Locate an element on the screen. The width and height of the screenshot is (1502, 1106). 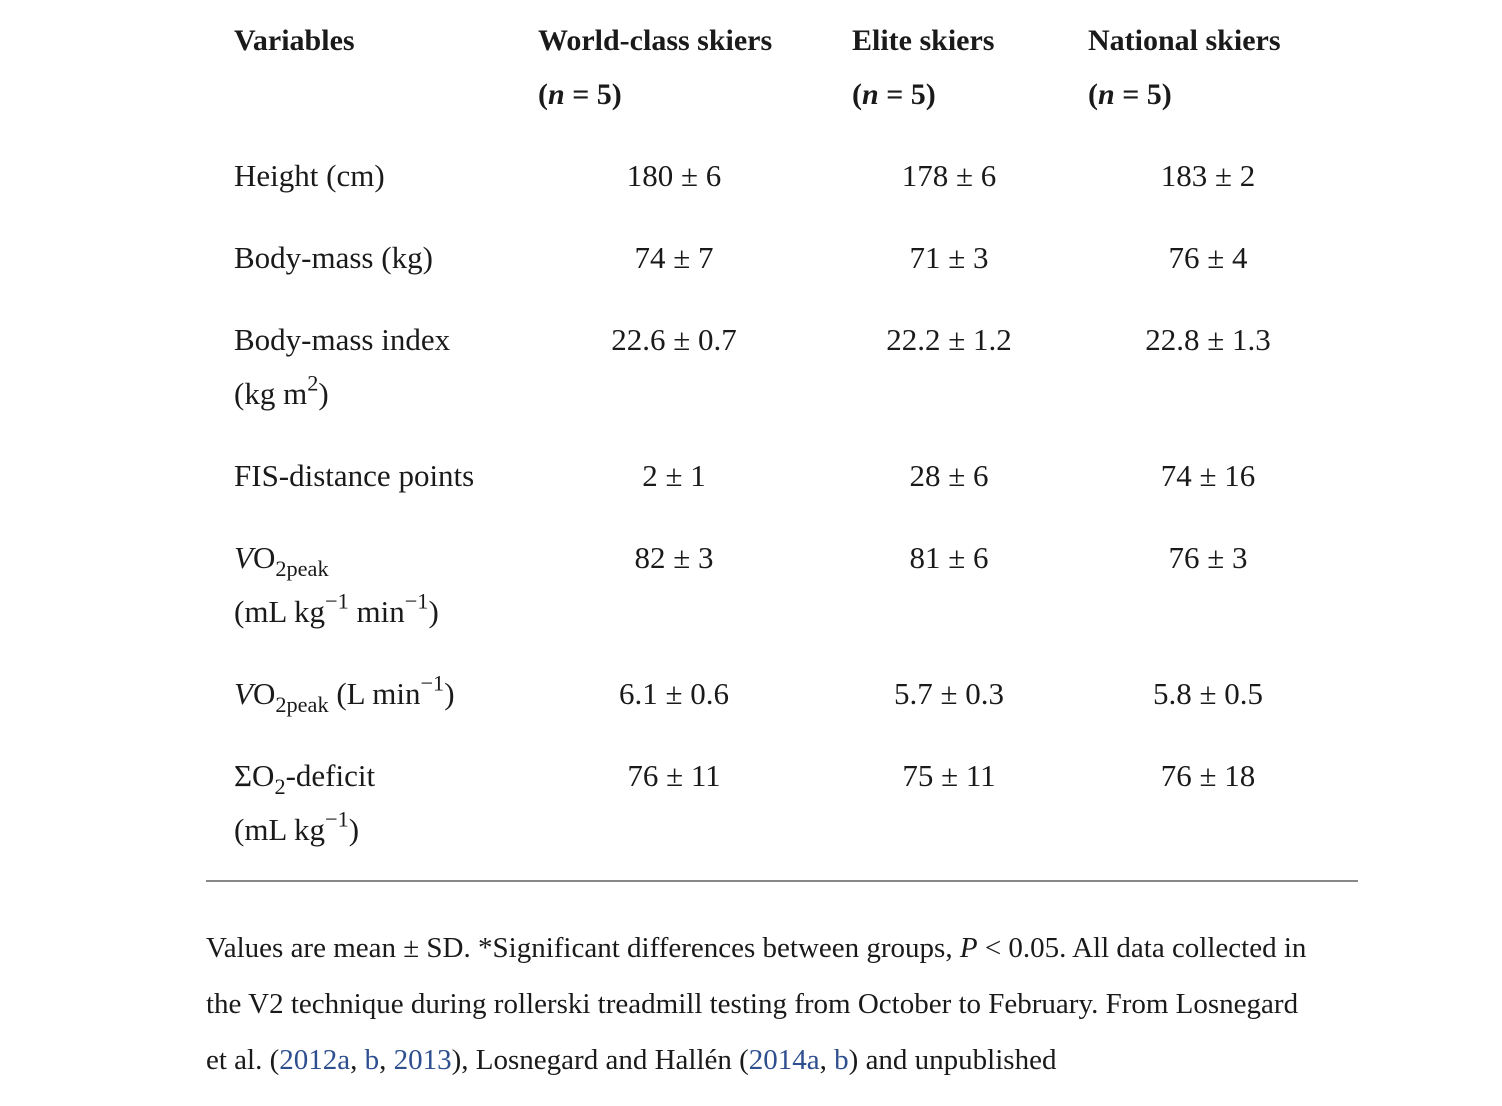
header-national: National skiers is located at coordinates (1184, 40).